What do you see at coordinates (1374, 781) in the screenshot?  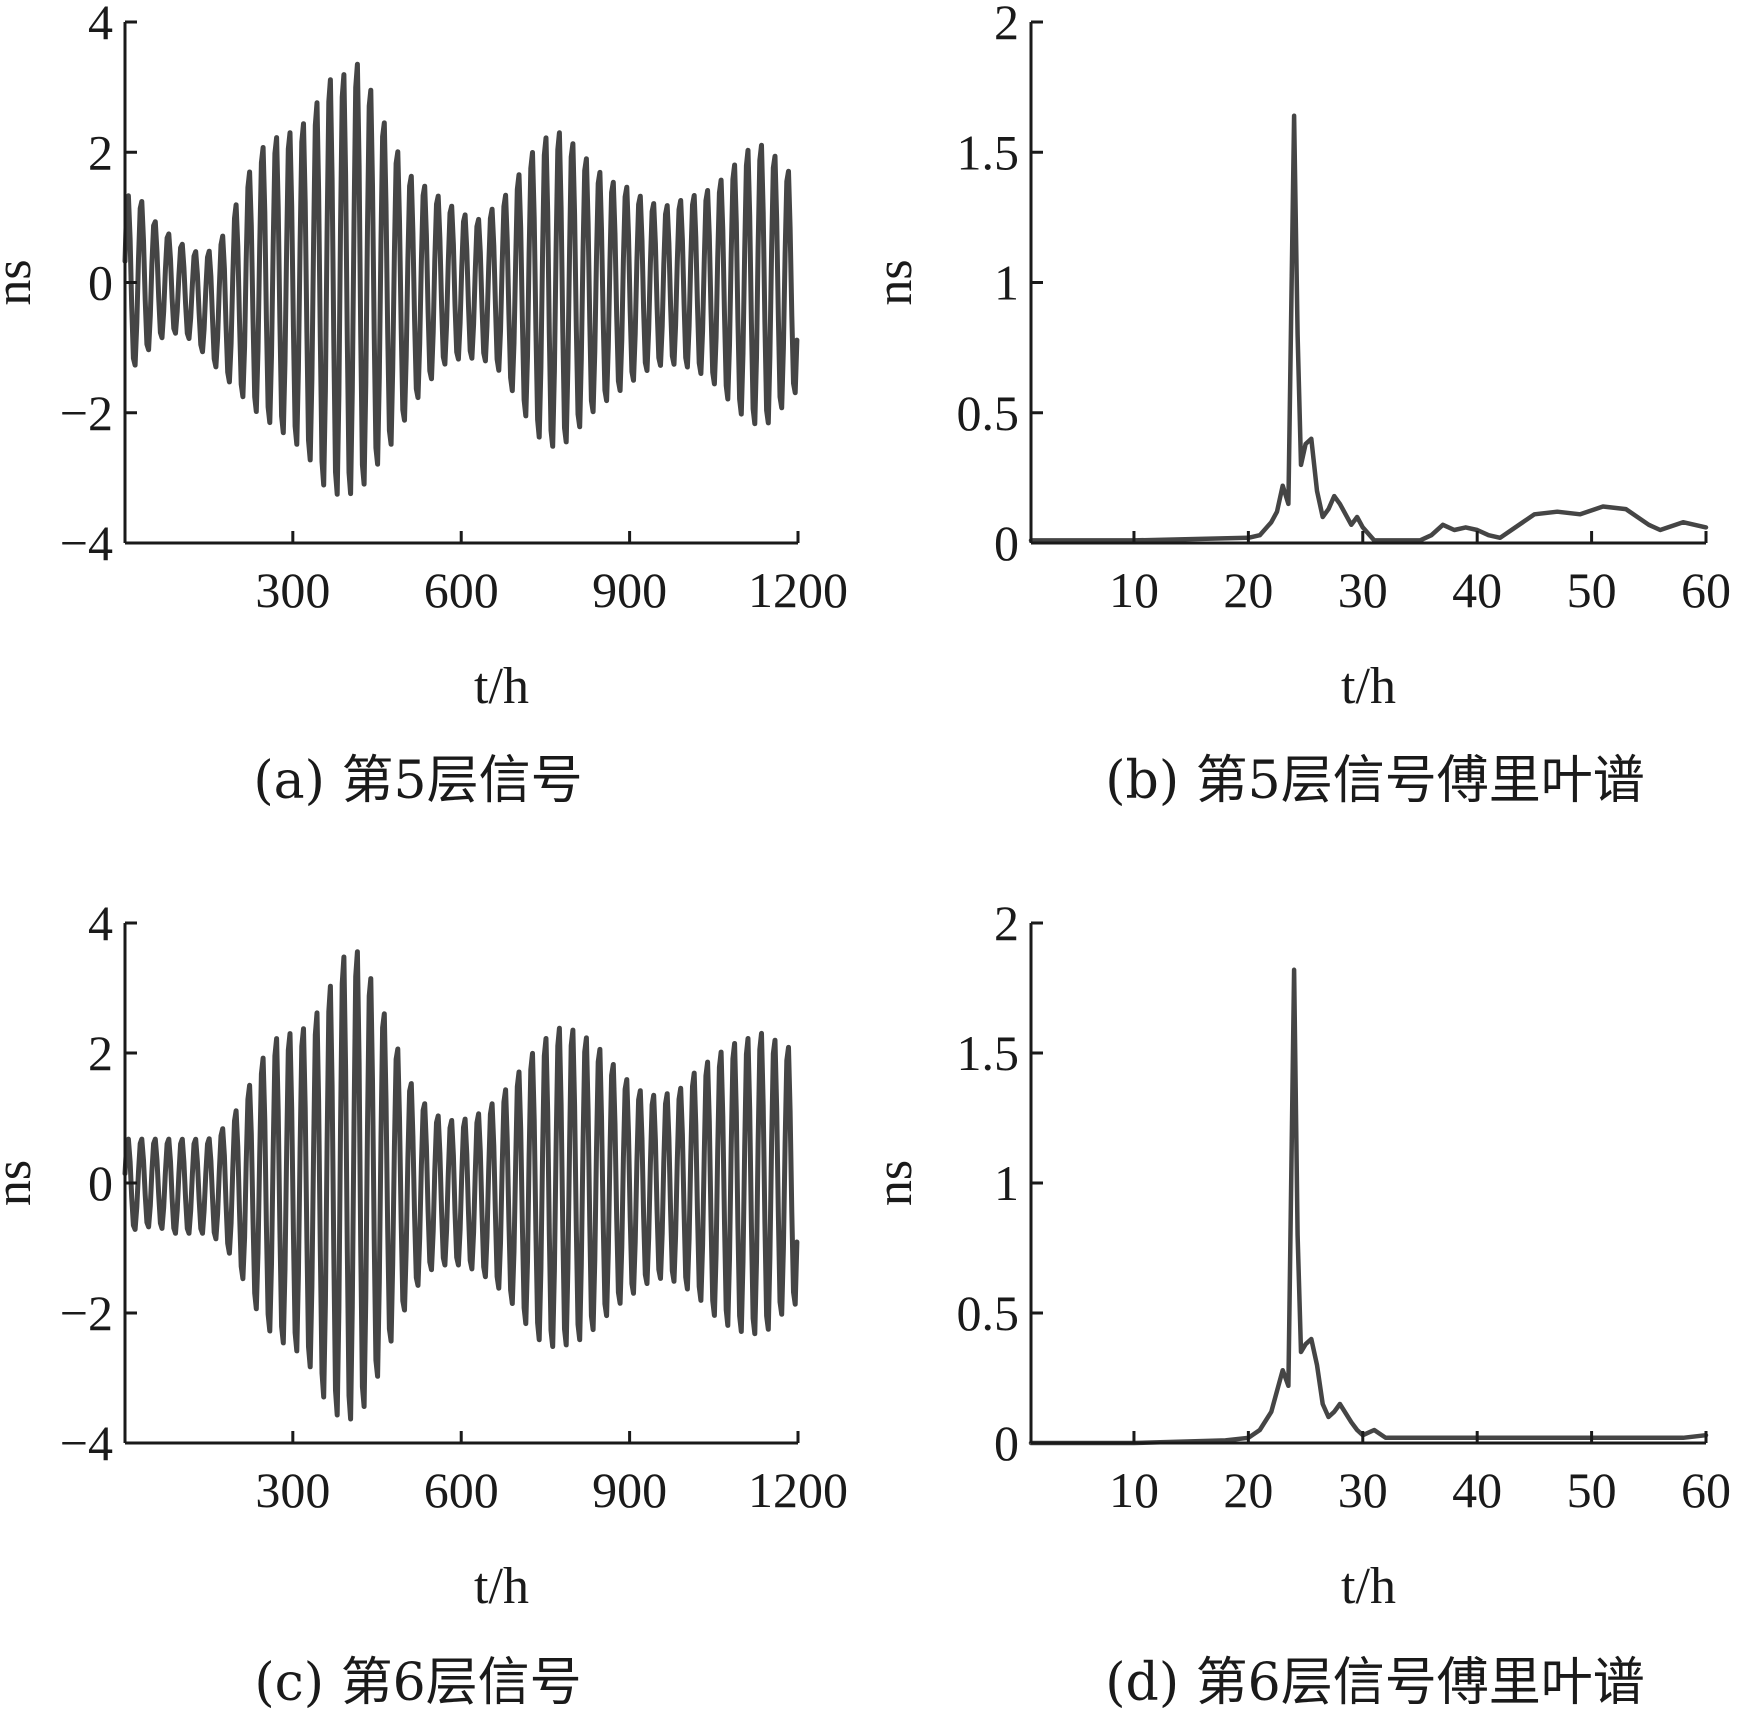 I see `panel-caption: (b) 第5层信号傅里叶谱` at bounding box center [1374, 781].